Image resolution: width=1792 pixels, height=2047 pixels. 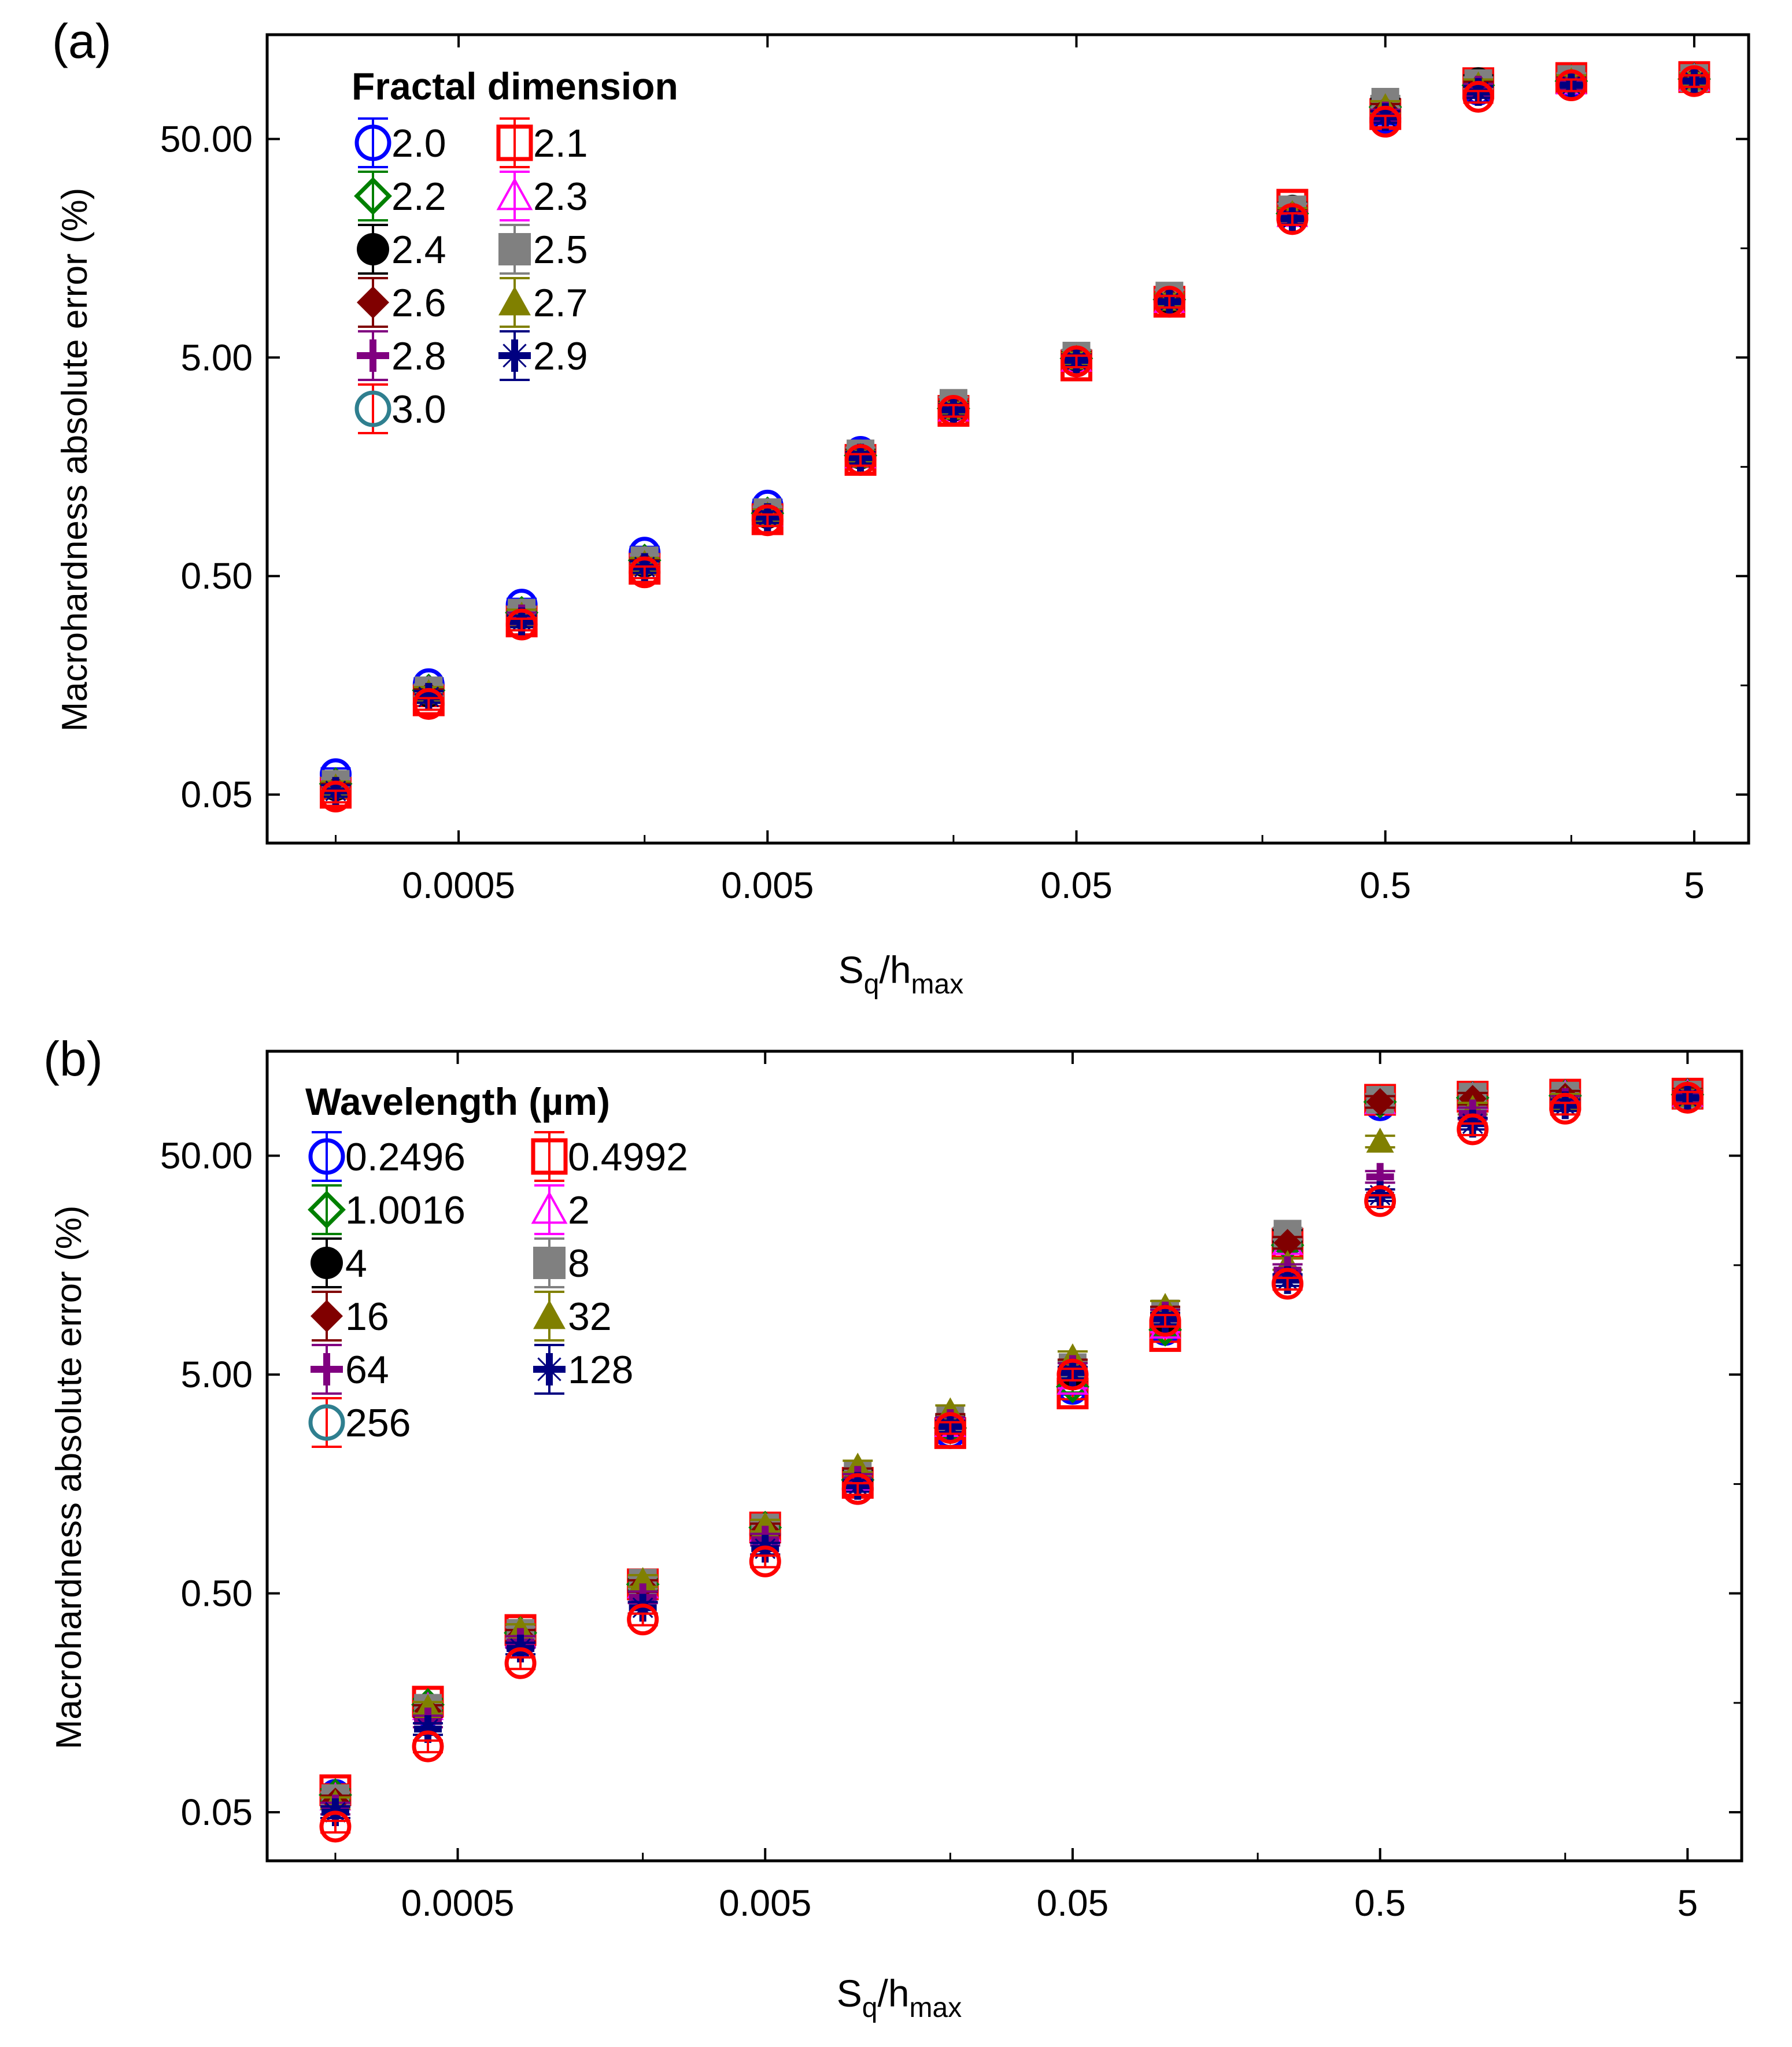 I want to click on legend-label: 2.1, so click(x=560, y=143).